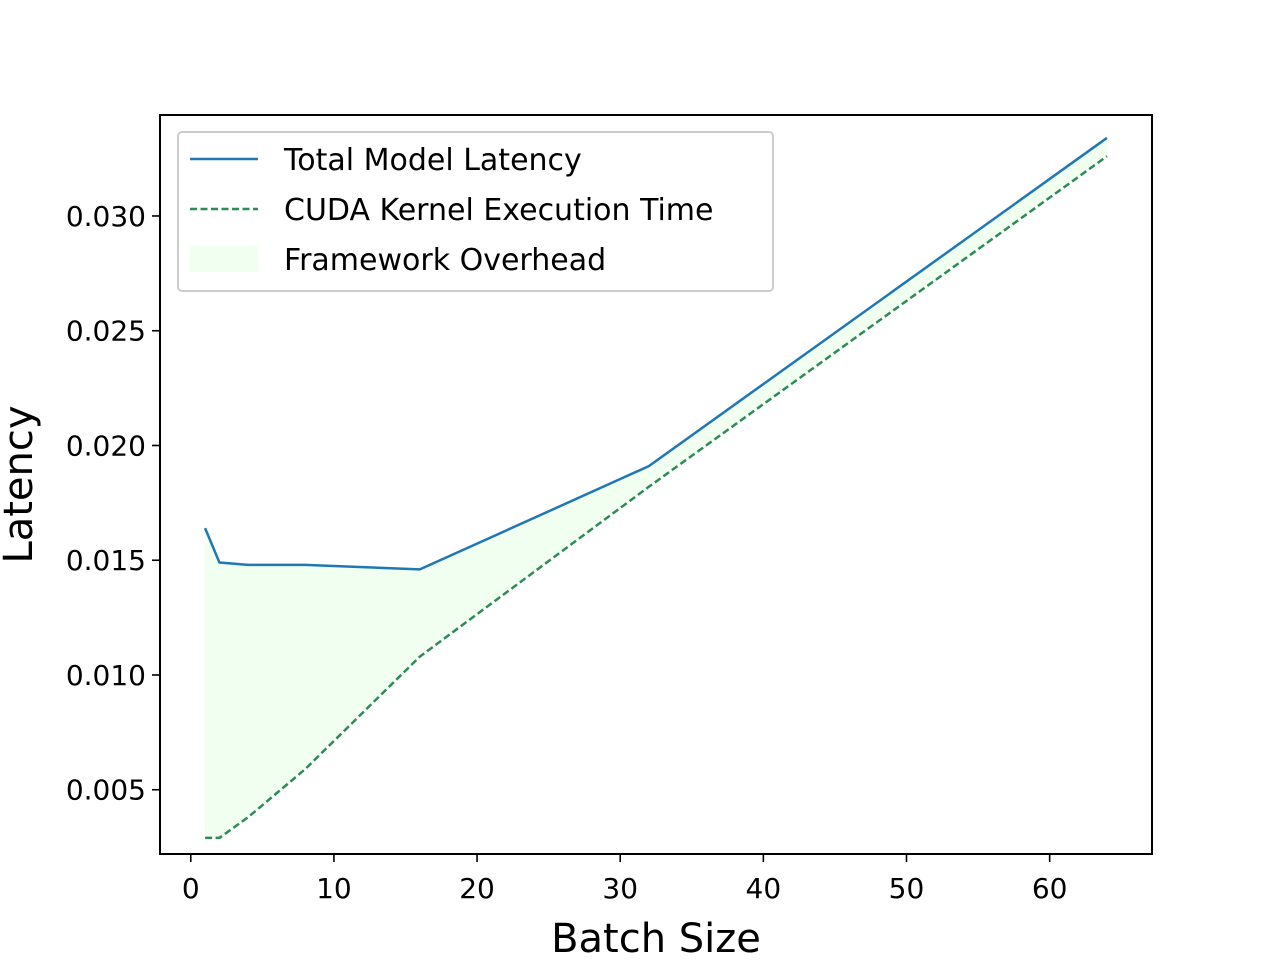 This screenshot has width=1280, height=960. Describe the element at coordinates (191, 888) in the screenshot. I see `x-tick-label: 0` at that location.